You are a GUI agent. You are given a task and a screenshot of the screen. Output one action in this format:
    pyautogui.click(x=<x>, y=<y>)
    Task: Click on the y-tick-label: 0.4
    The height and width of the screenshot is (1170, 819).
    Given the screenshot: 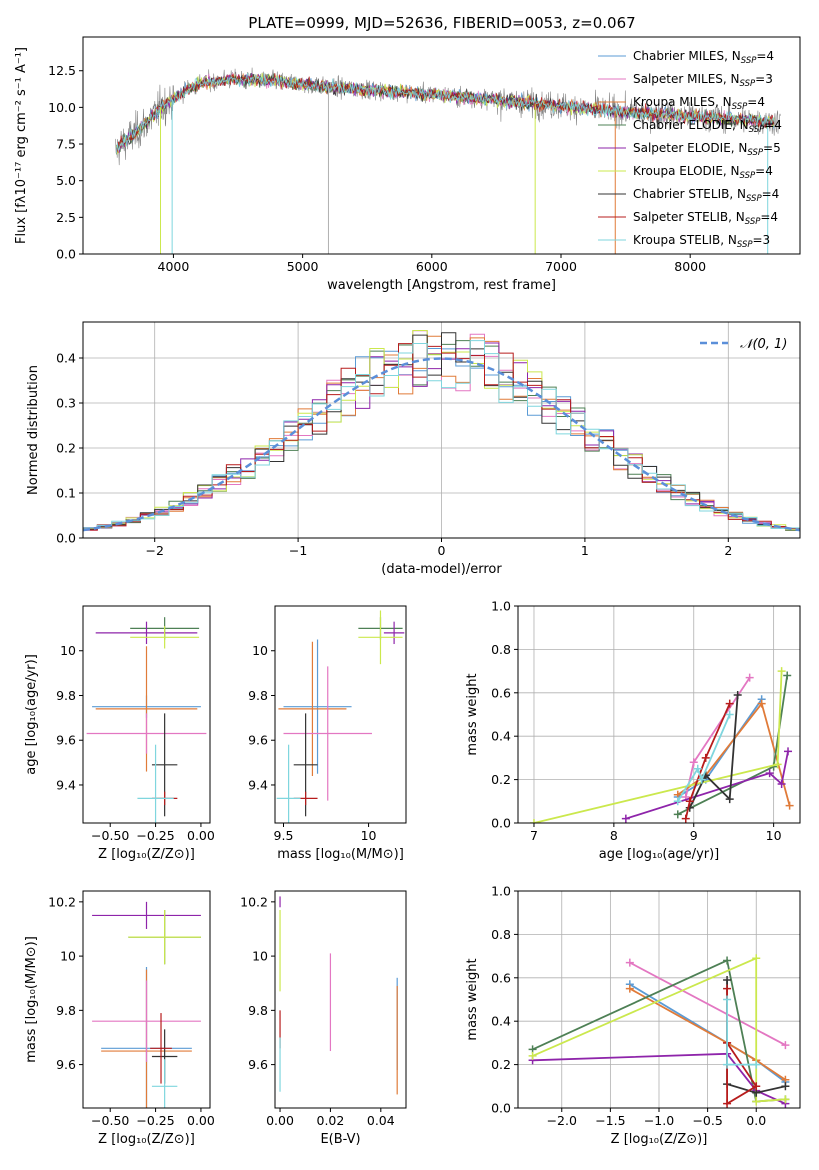 What is the action you would take?
    pyautogui.click(x=501, y=1021)
    